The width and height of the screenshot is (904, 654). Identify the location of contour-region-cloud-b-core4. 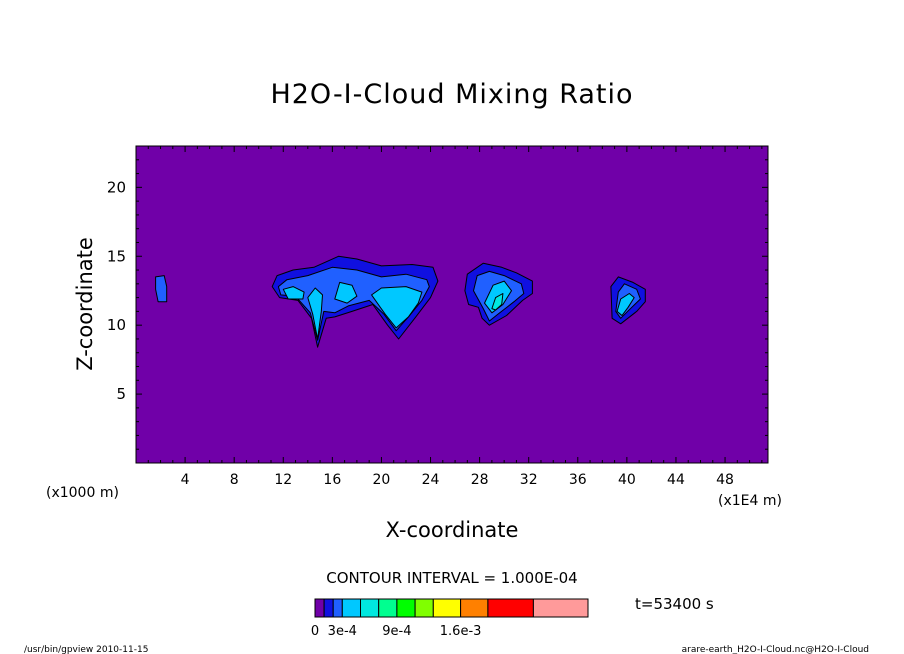
(397, 307).